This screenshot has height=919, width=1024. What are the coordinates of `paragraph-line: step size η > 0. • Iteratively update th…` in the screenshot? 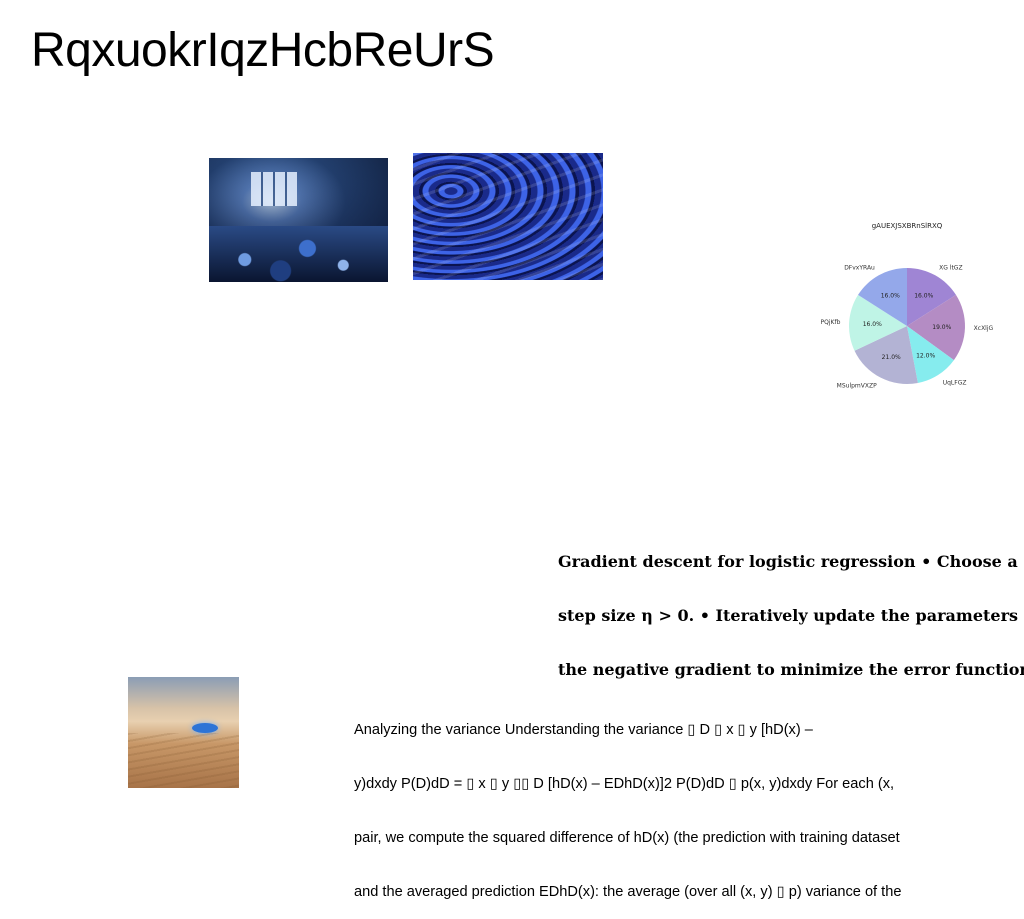 It's located at (788, 615).